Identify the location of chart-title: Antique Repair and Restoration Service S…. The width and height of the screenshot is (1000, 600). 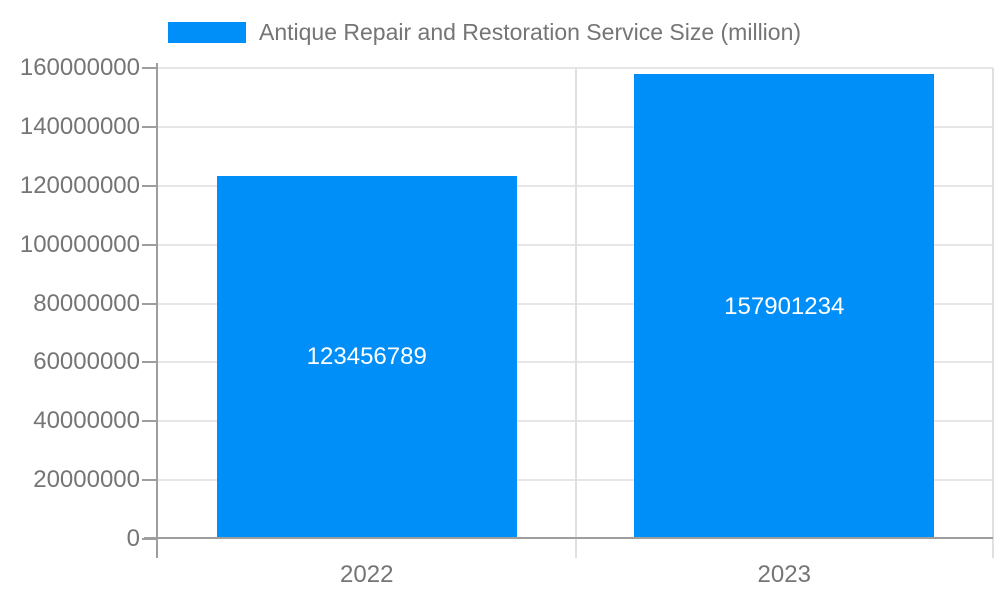
(530, 32).